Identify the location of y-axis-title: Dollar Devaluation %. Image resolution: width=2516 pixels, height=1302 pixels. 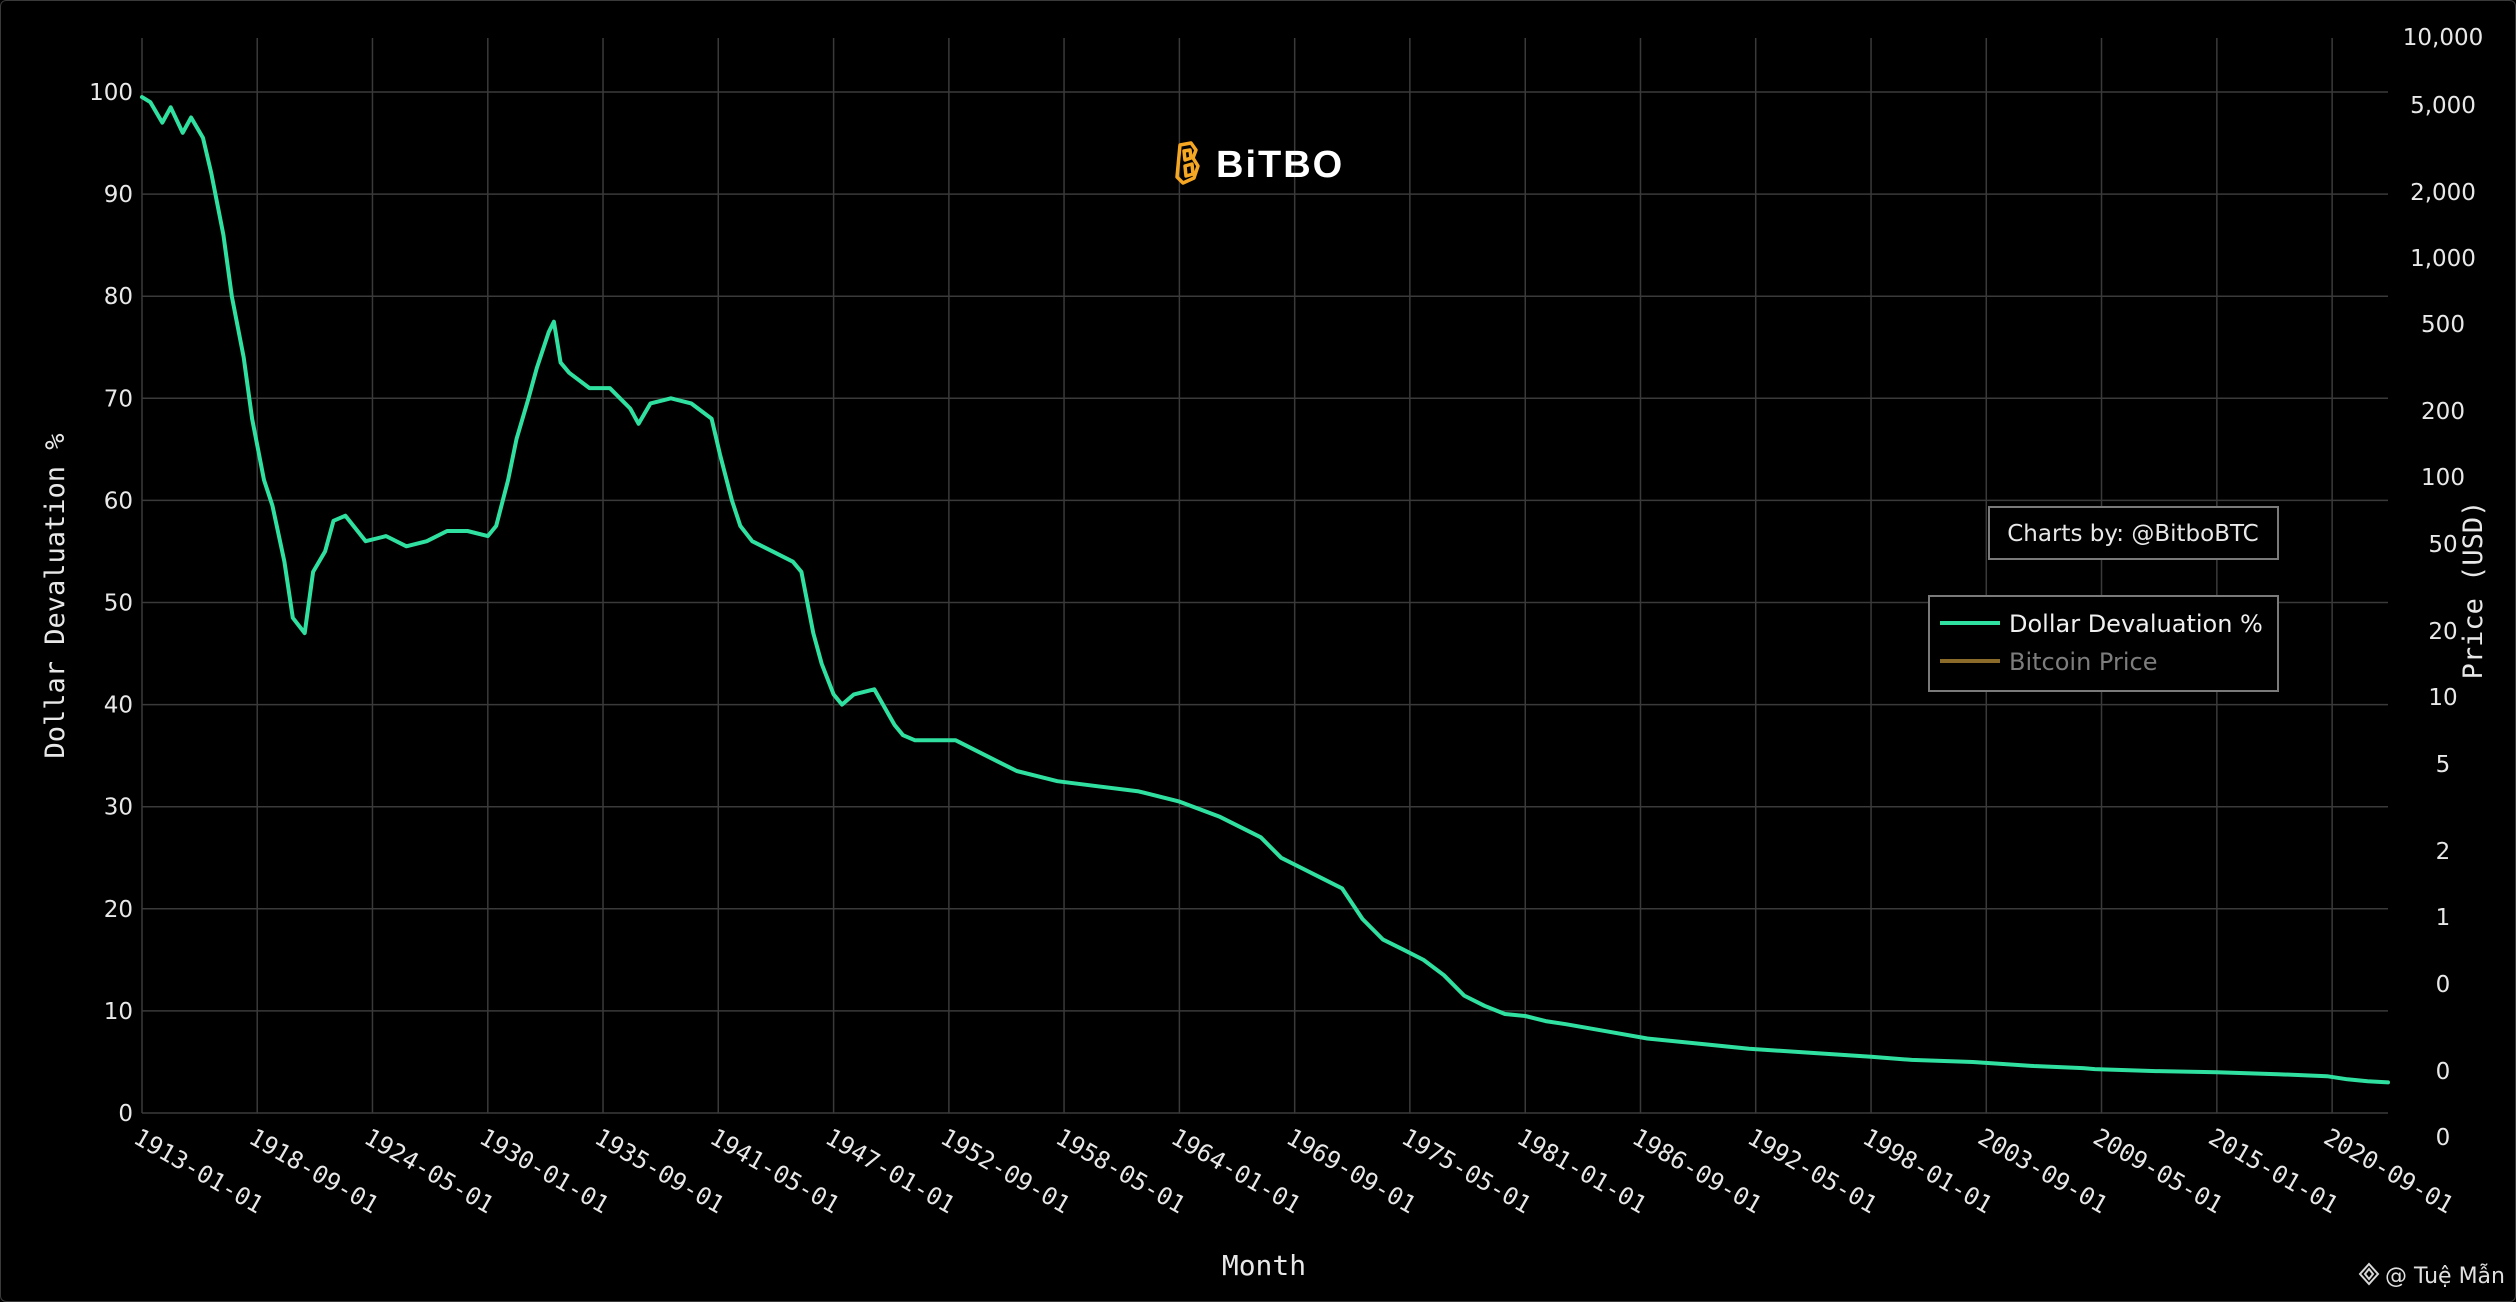
(55, 595).